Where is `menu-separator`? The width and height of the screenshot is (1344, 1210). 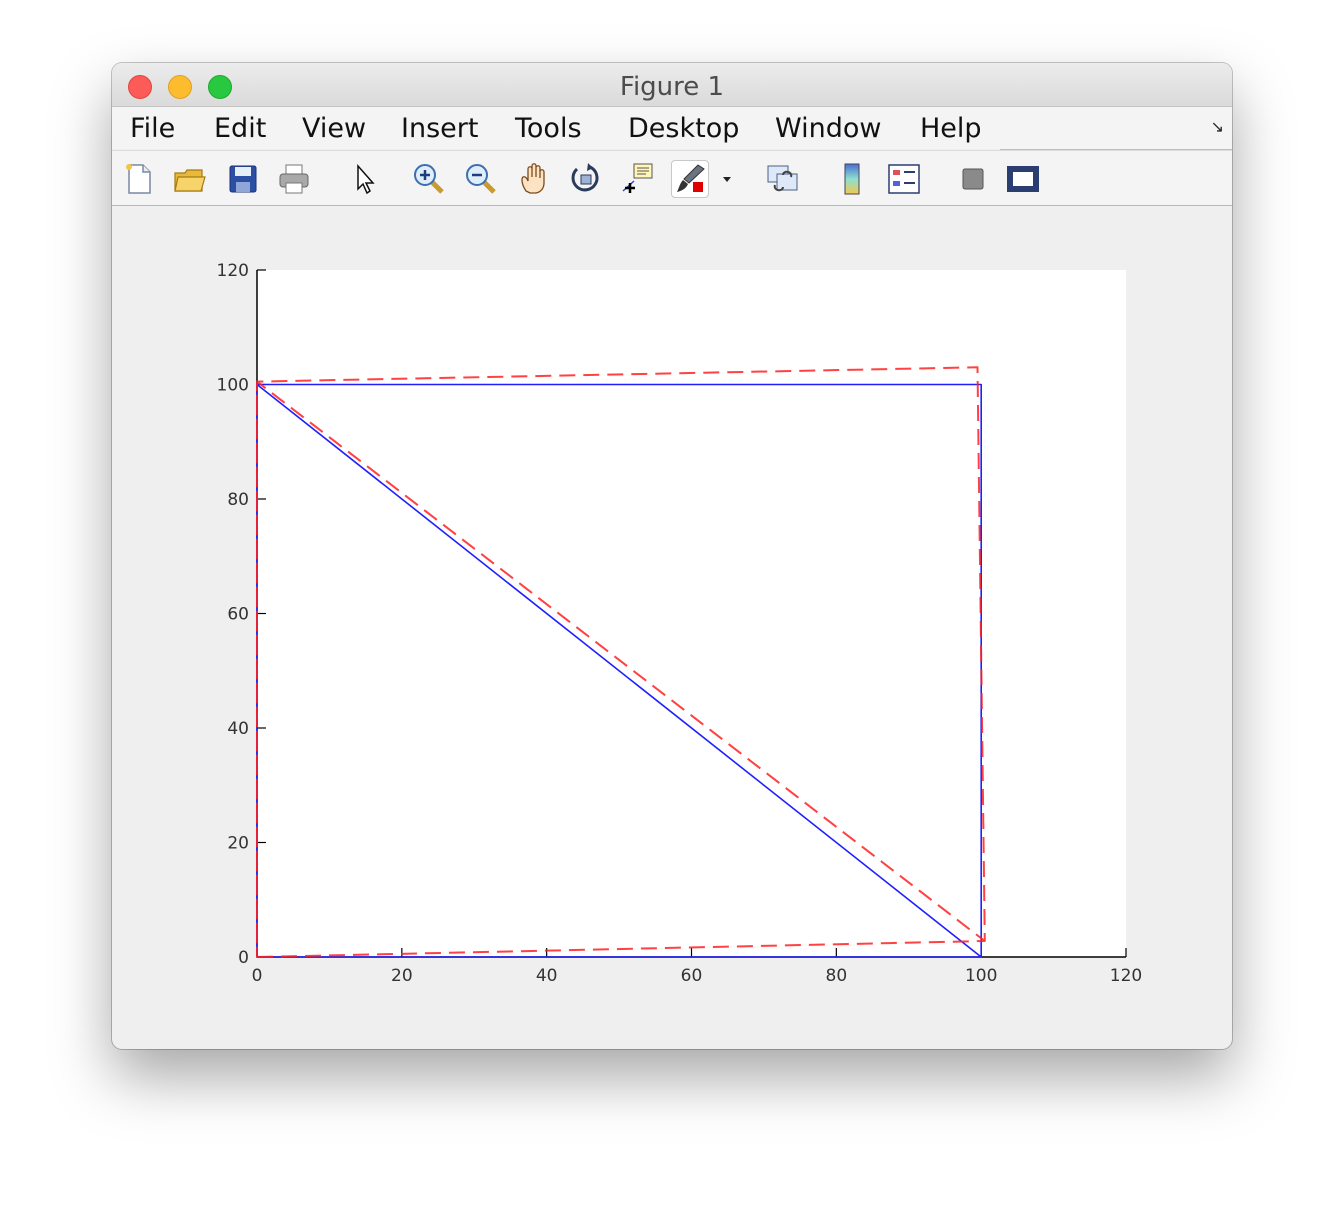 menu-separator is located at coordinates (1116, 149).